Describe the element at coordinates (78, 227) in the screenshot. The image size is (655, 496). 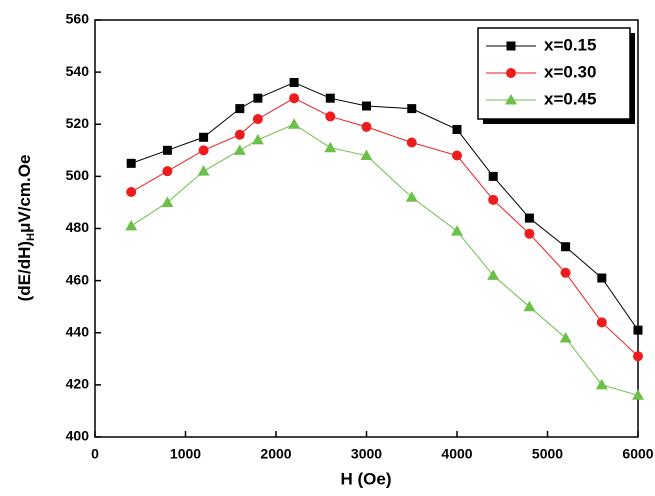
I see `y-tick-label: 480` at that location.